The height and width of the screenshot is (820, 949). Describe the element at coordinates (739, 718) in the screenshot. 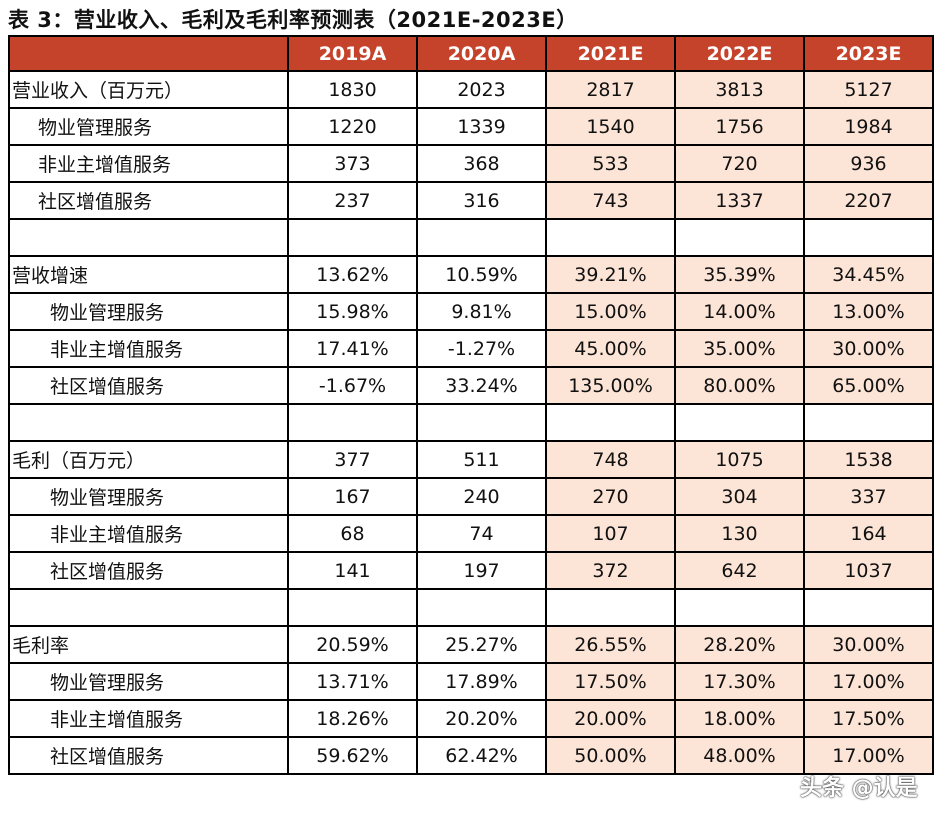

I see `value-cell: 18.00%` at that location.